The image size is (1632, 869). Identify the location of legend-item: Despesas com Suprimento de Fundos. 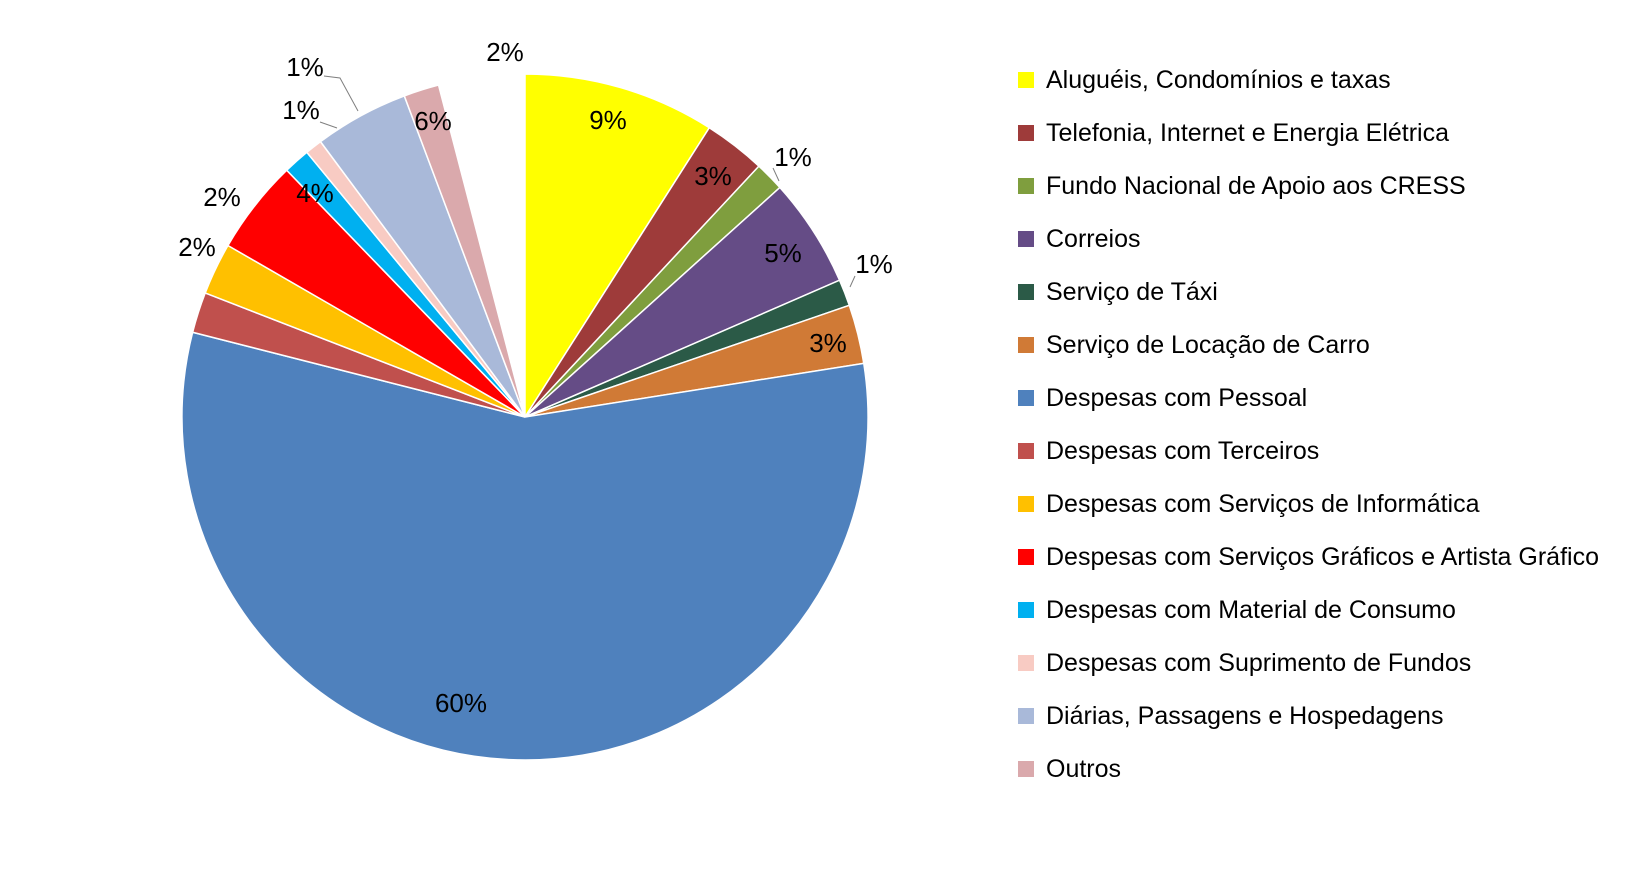
(1244, 663).